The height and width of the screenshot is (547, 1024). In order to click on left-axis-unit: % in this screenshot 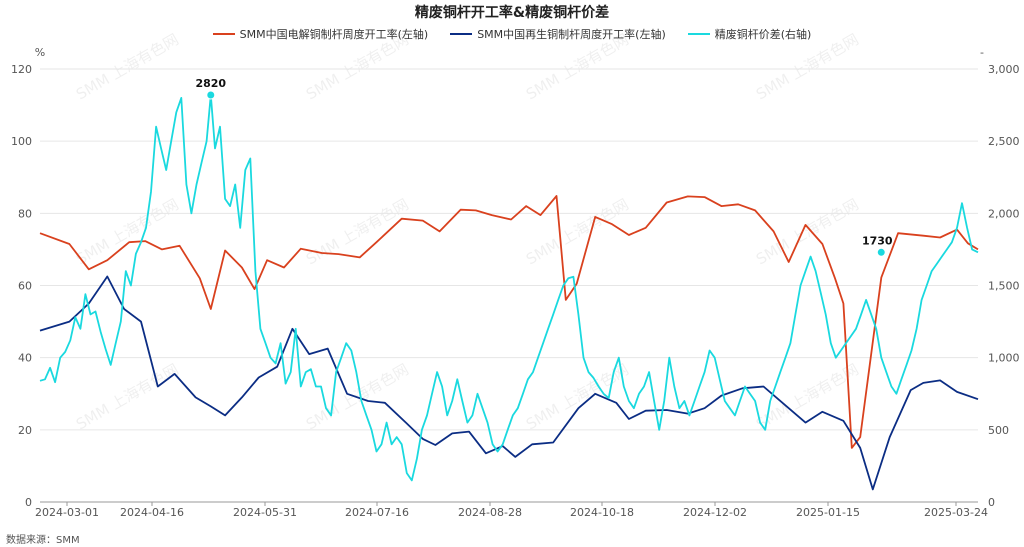, I will do `click(40, 52)`.